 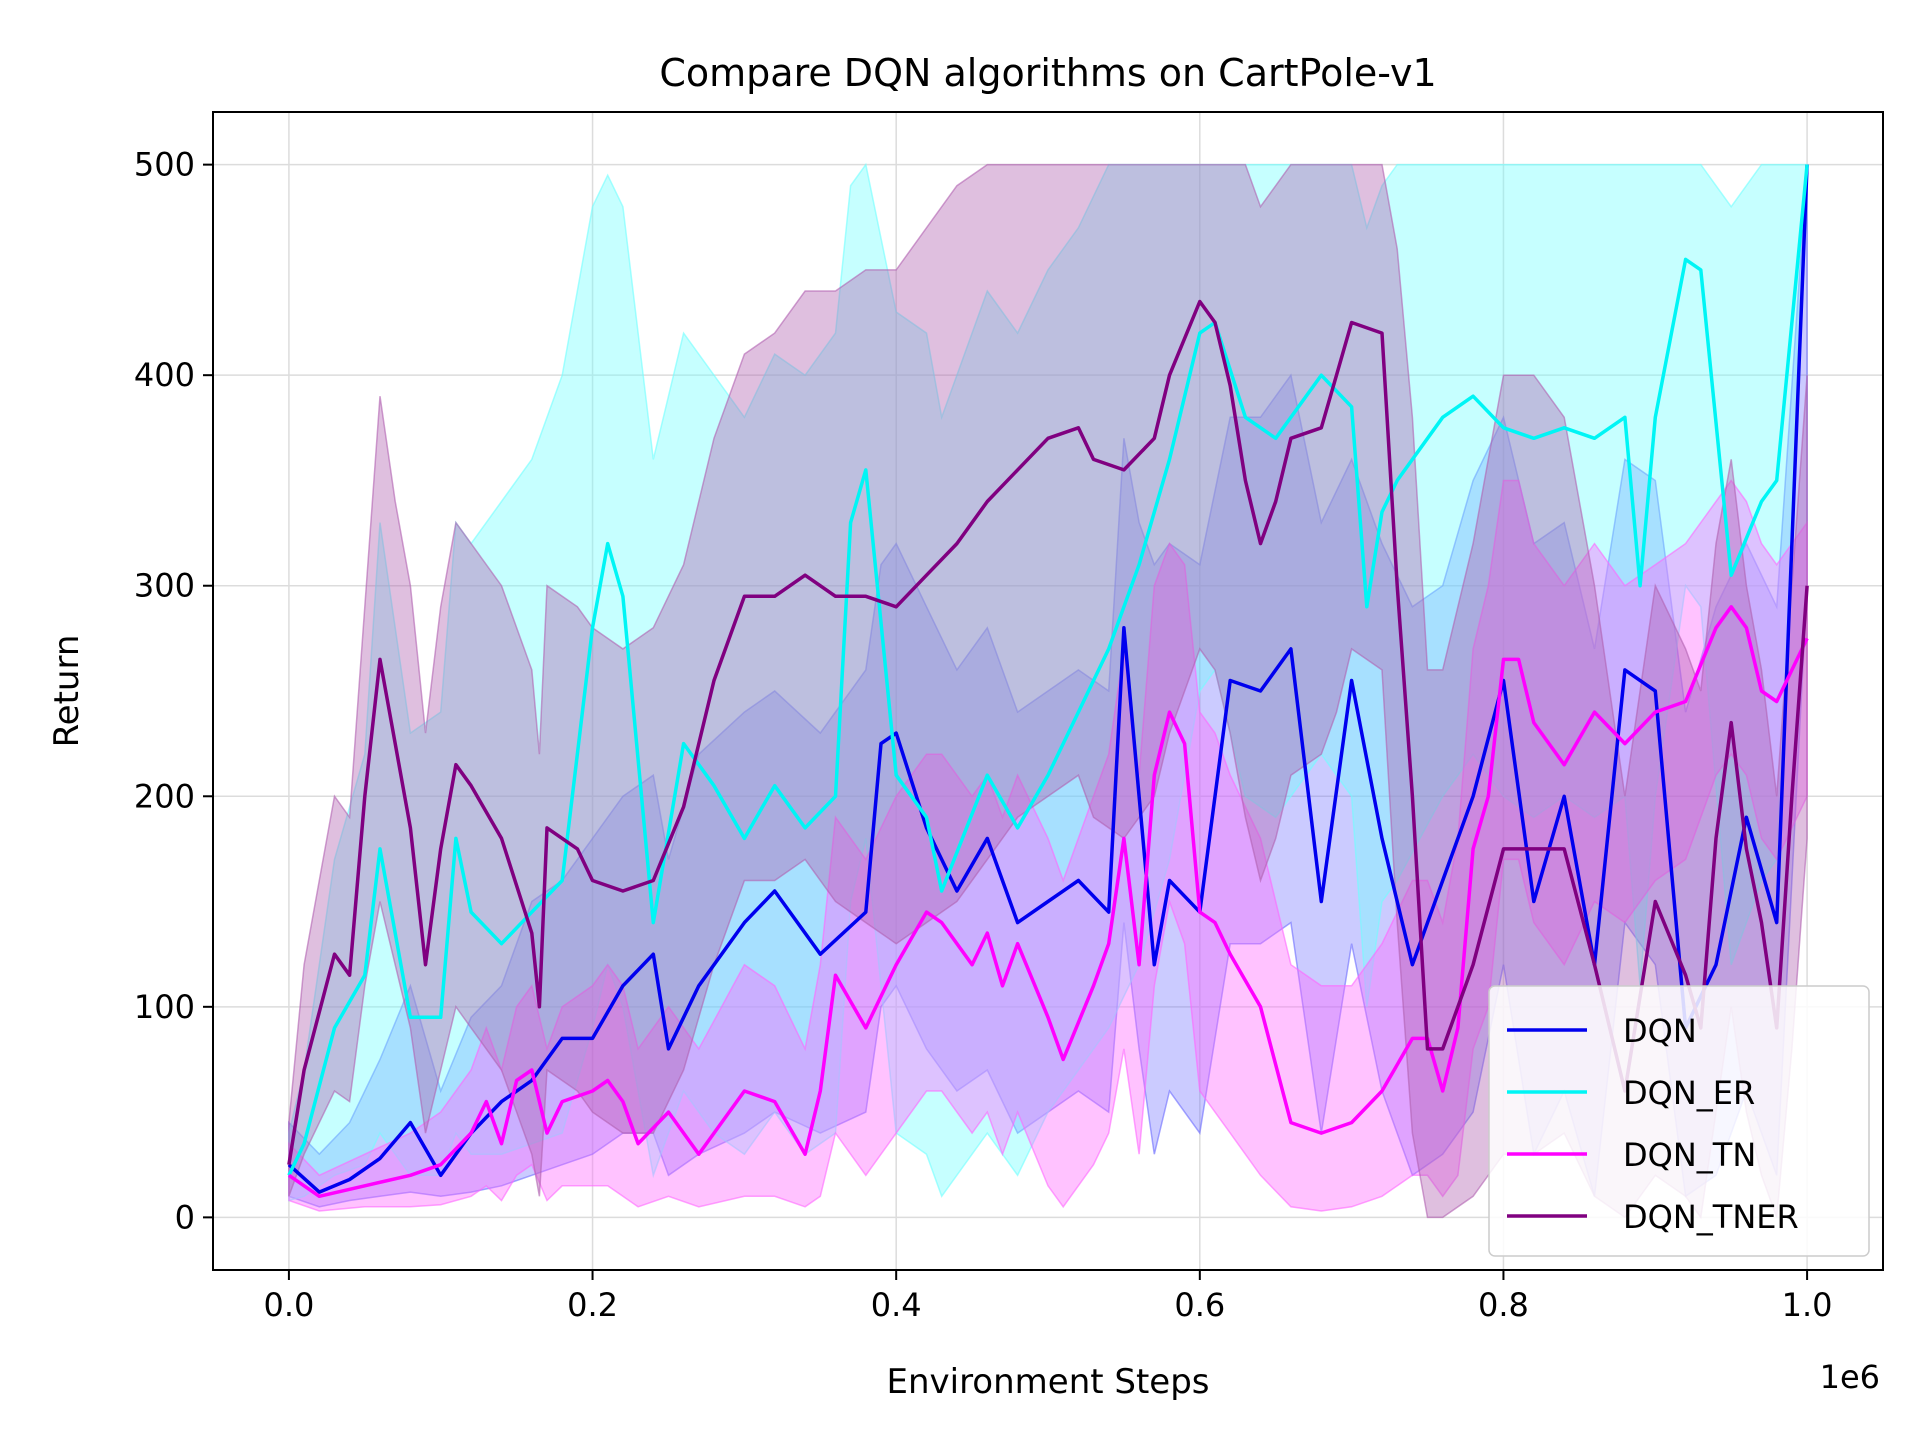 What do you see at coordinates (1047, 1382) in the screenshot?
I see `x-axis-label: Environment Steps` at bounding box center [1047, 1382].